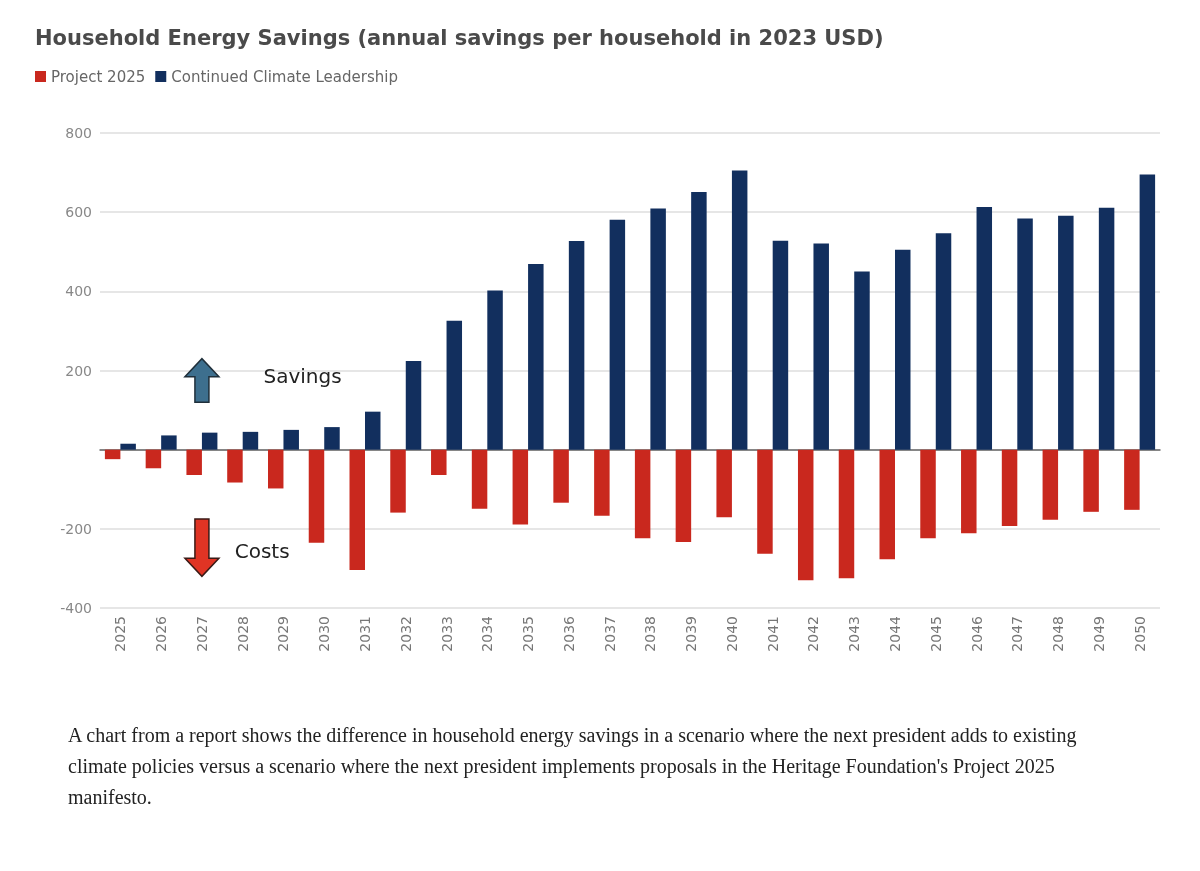  Describe the element at coordinates (120, 634) in the screenshot. I see `x-tick-label: 2025` at that location.